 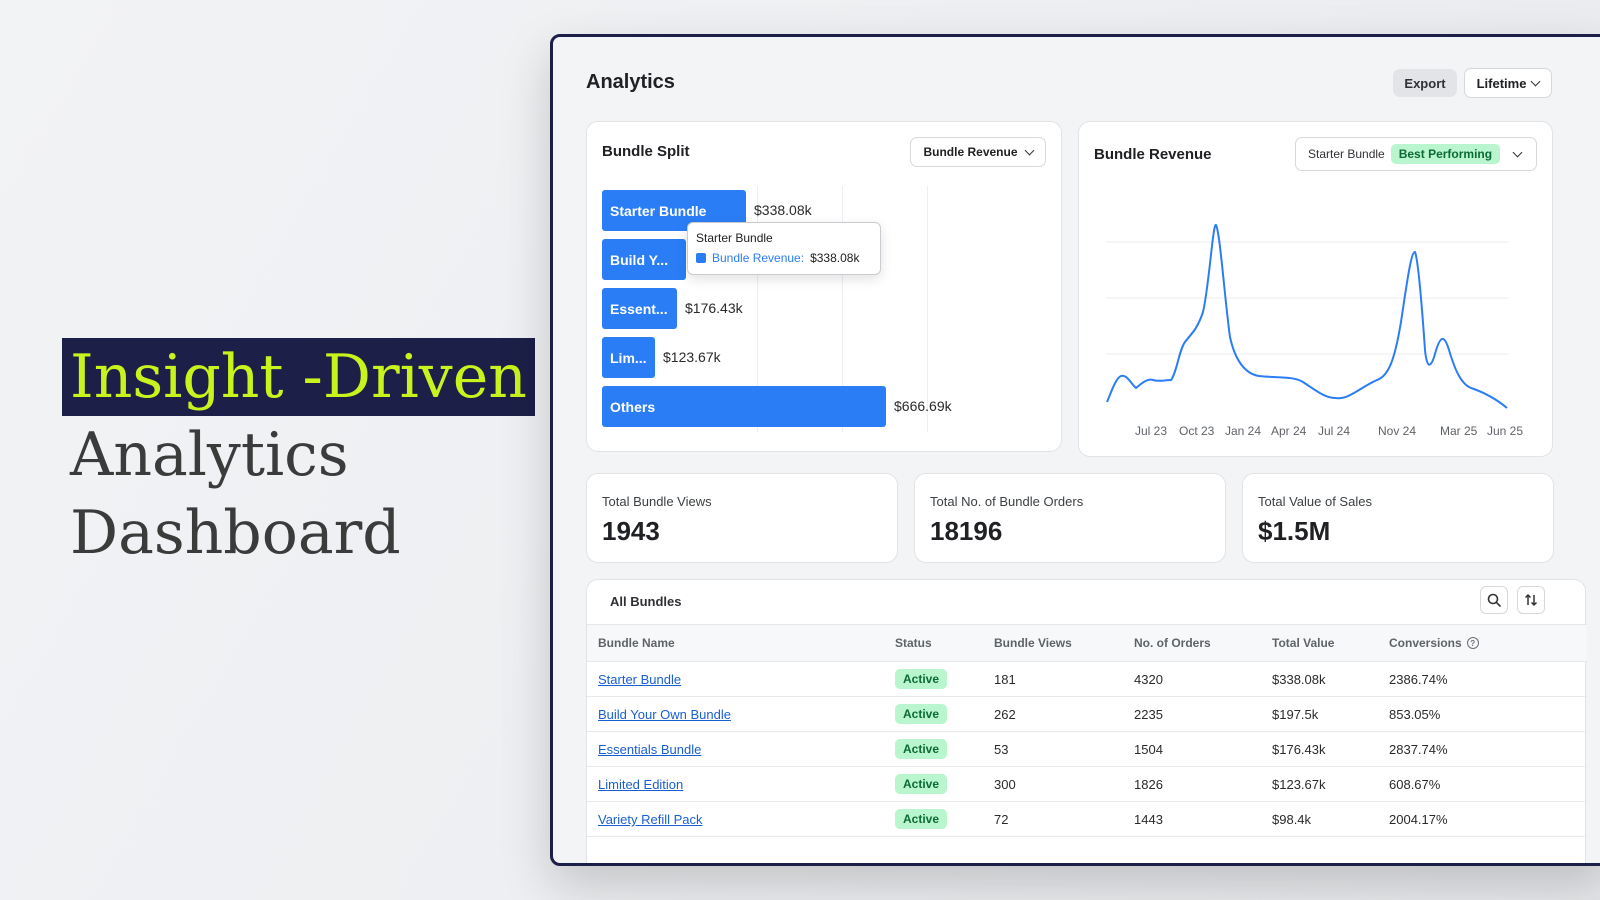 What do you see at coordinates (631, 531) in the screenshot?
I see `metric-value: 1943` at bounding box center [631, 531].